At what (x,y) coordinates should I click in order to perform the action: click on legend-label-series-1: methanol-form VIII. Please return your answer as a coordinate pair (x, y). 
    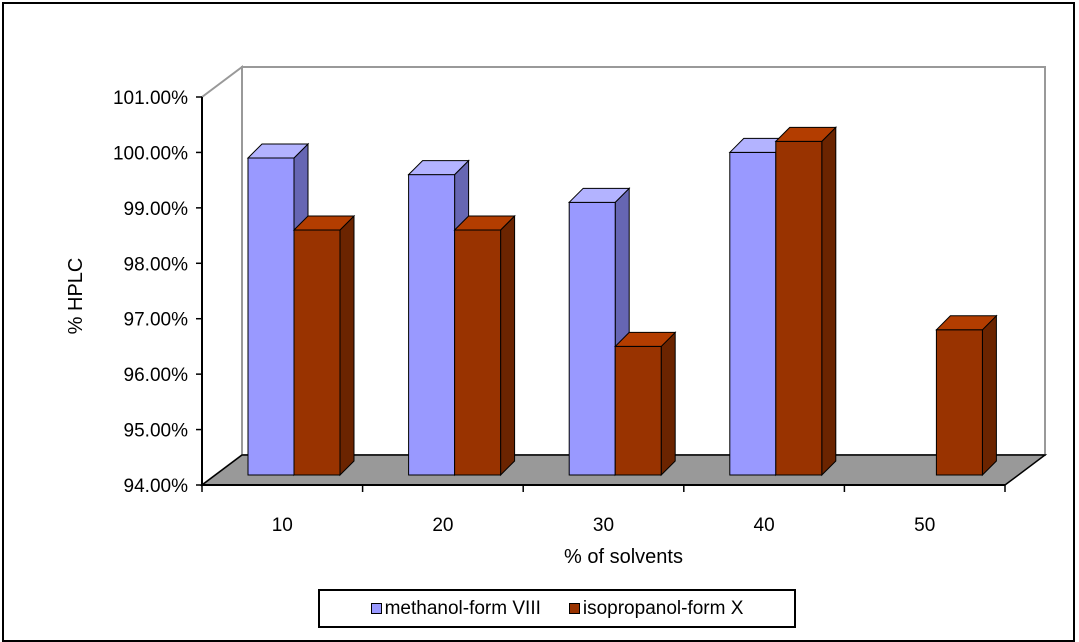
    Looking at the image, I should click on (462, 608).